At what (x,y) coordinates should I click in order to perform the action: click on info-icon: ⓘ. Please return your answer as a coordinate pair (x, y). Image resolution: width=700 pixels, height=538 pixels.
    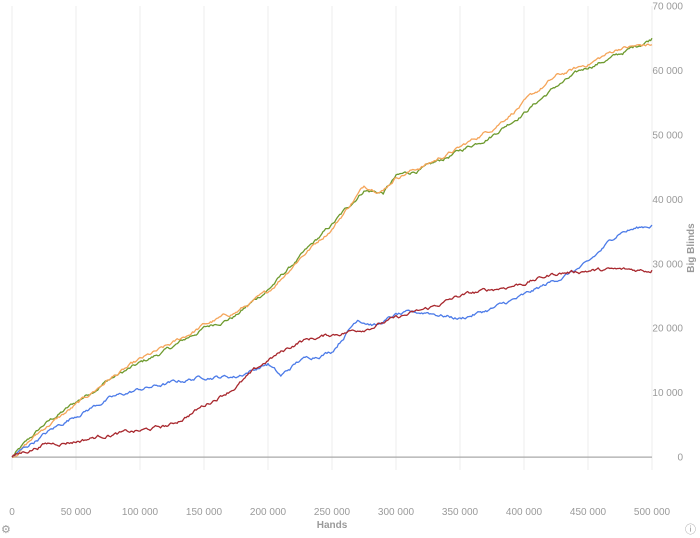
    Looking at the image, I should click on (690, 530).